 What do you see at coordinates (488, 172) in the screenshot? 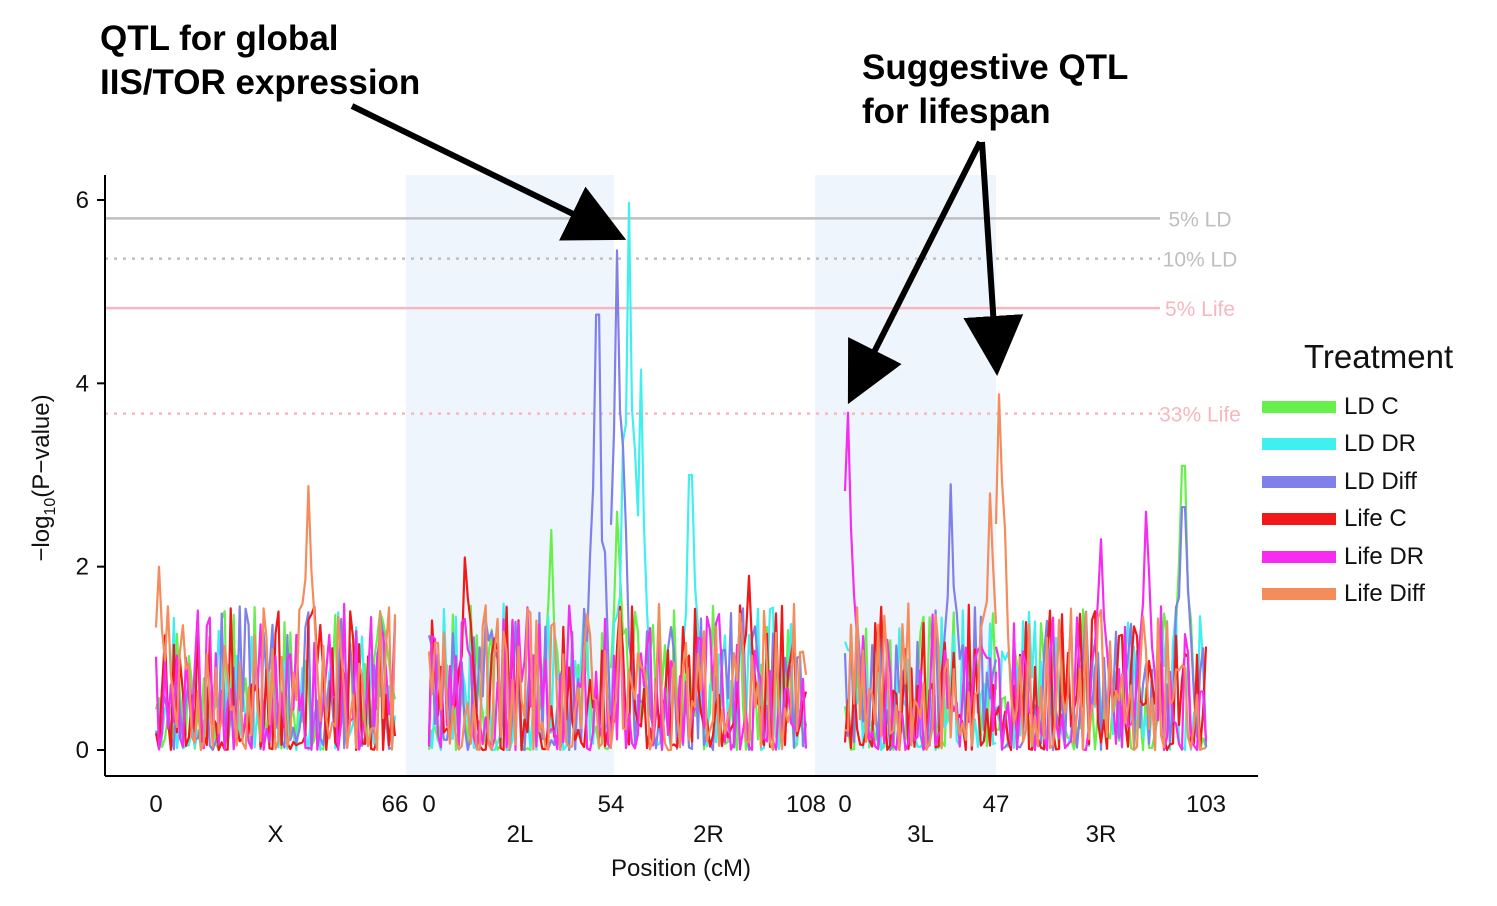
I see `arrow-expression-qtl` at bounding box center [488, 172].